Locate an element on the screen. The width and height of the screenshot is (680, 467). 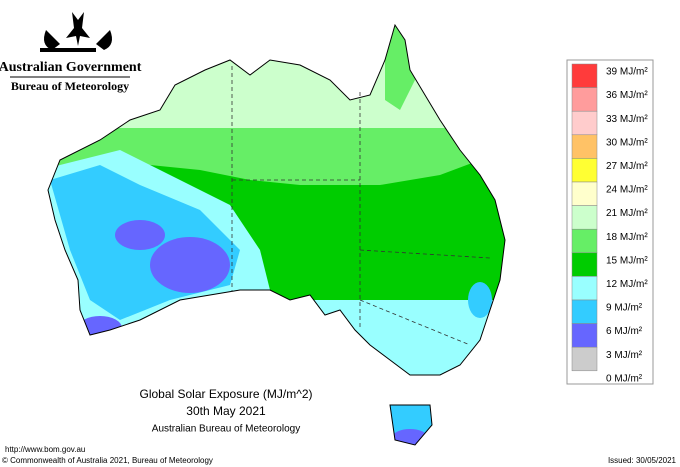
legend-label: 21 MJ/m² is located at coordinates (627, 213).